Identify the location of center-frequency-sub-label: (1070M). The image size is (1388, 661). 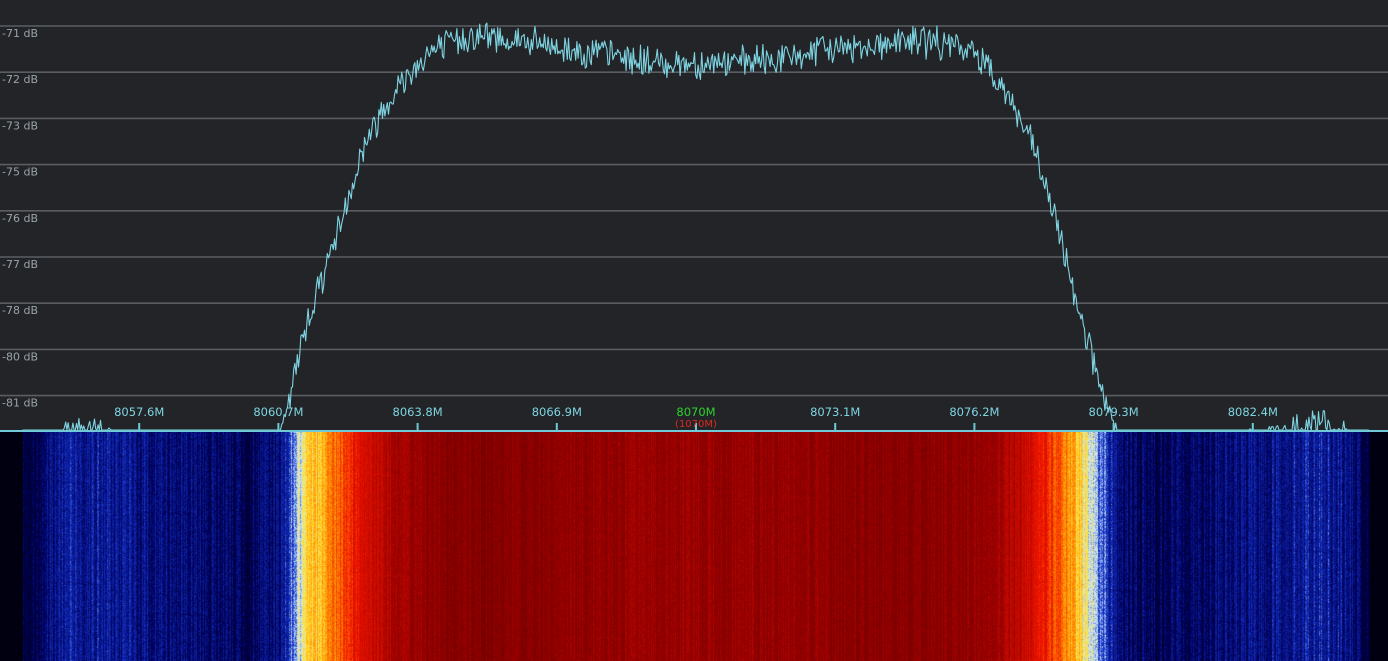
(696, 424).